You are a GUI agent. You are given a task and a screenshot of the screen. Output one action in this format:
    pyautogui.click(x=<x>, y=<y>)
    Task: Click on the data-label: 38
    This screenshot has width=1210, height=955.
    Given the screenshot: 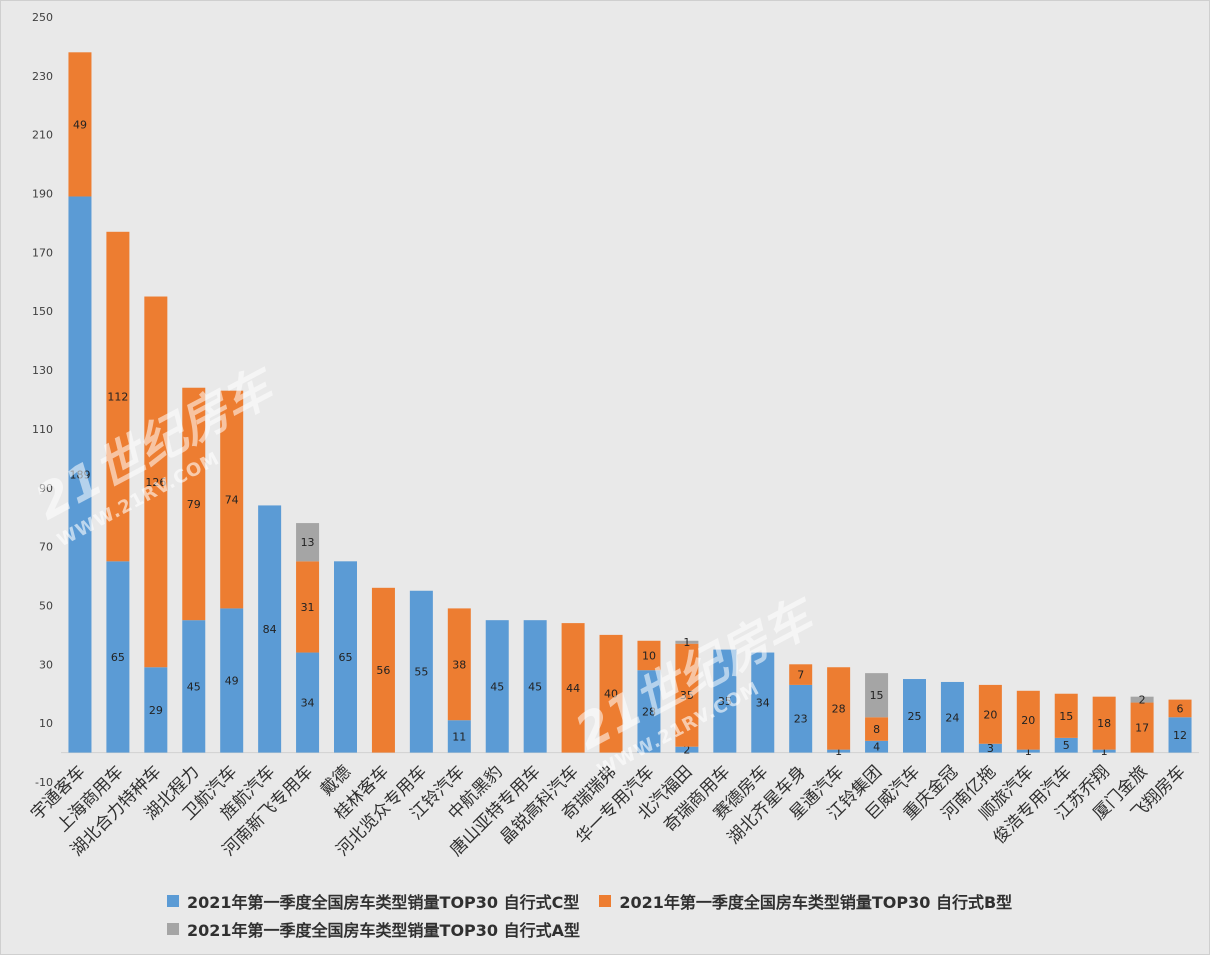 What is the action you would take?
    pyautogui.click(x=459, y=664)
    